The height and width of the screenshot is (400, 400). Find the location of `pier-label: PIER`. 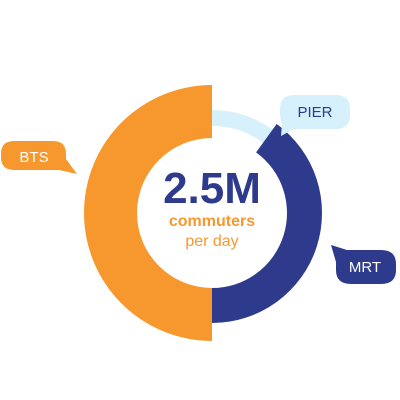

pier-label: PIER is located at coordinates (314, 112).